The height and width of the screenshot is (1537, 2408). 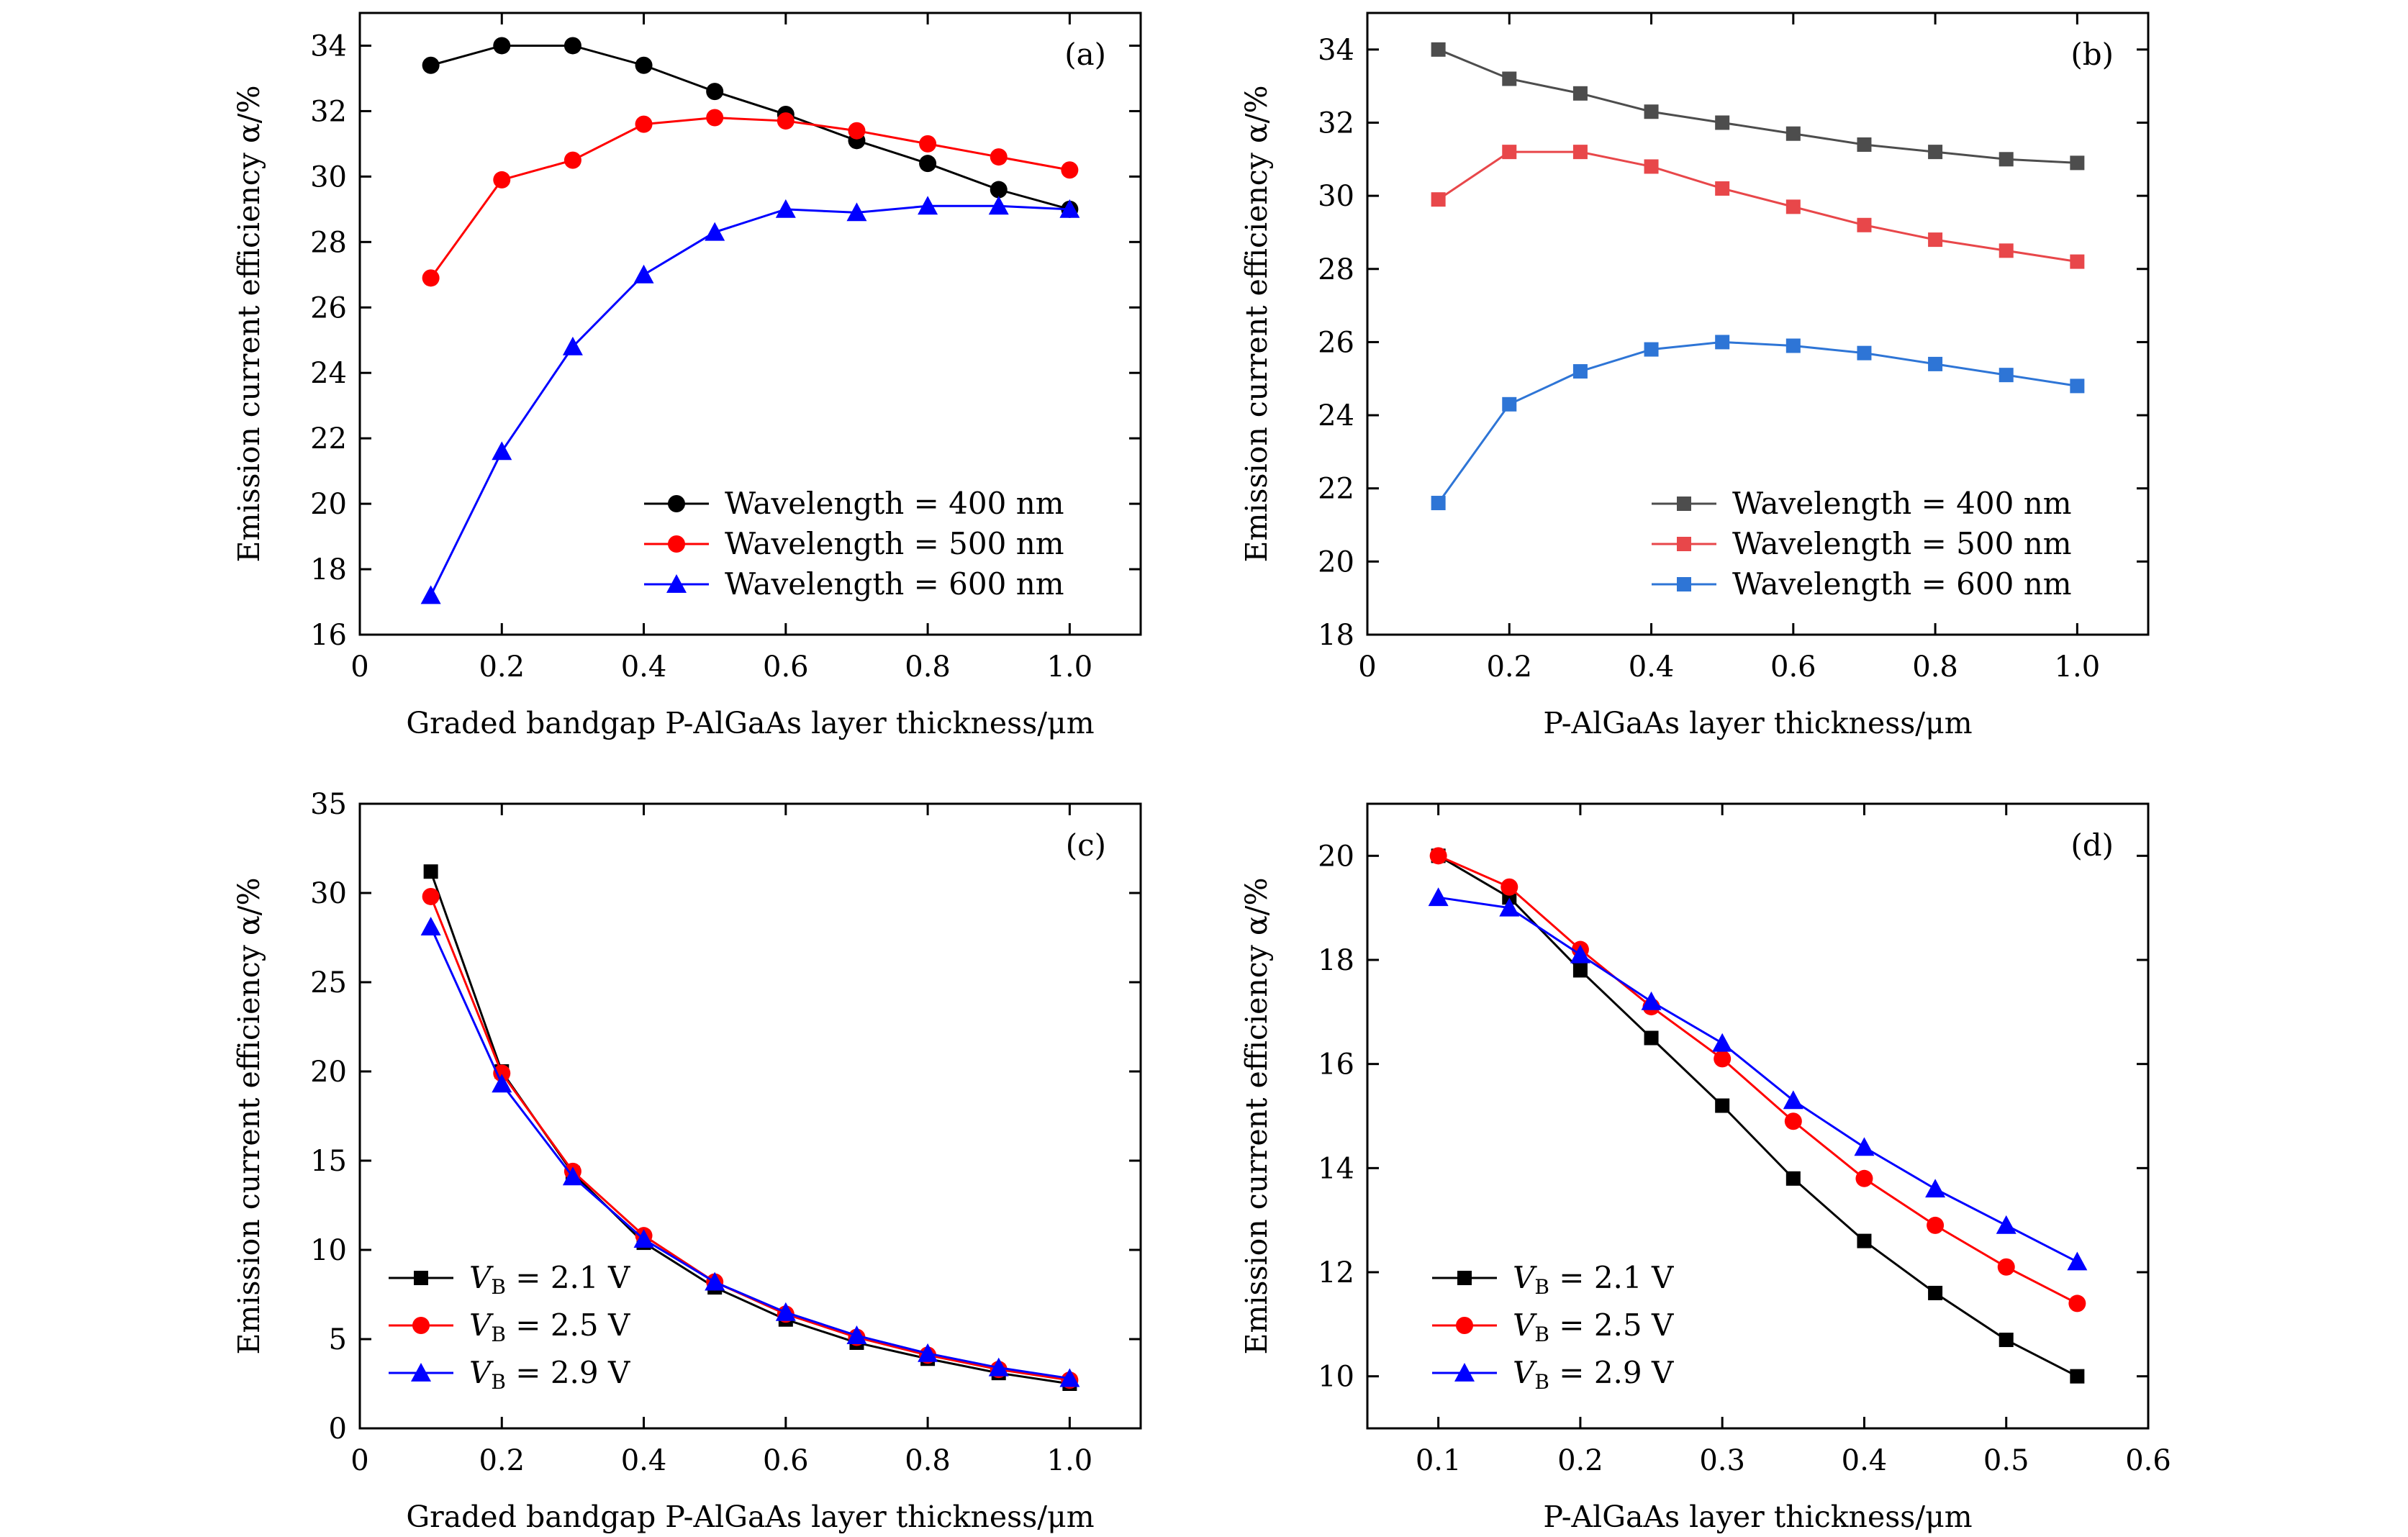 What do you see at coordinates (2092, 54) in the screenshot?
I see `panel-label: (b)` at bounding box center [2092, 54].